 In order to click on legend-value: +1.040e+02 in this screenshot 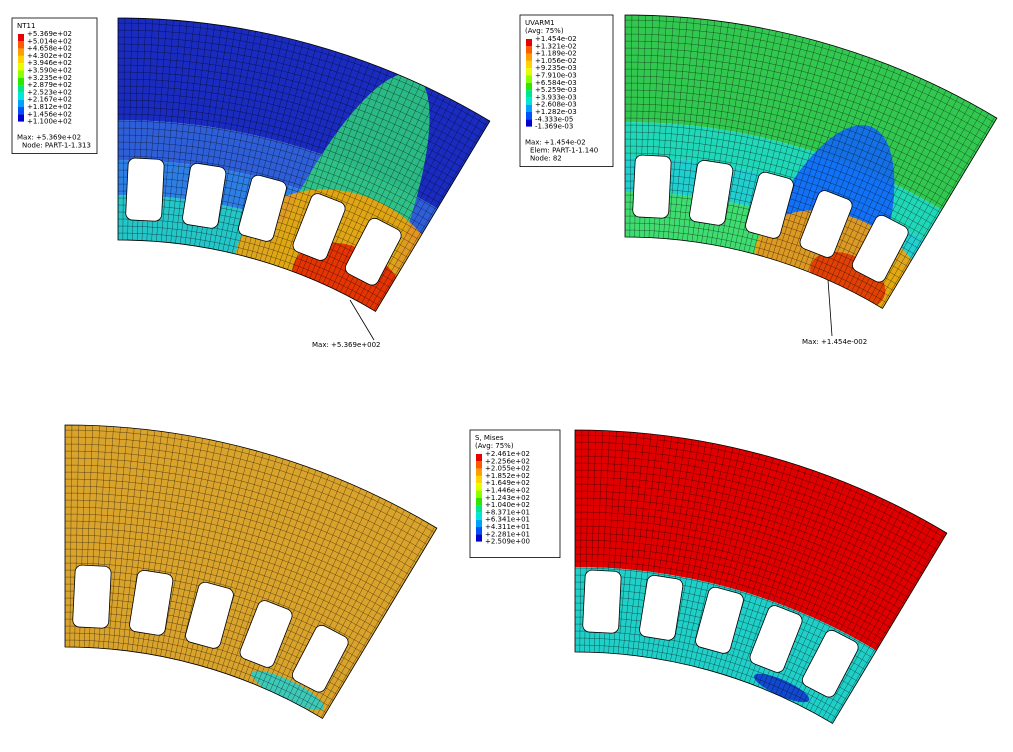, I will do `click(507, 505)`.